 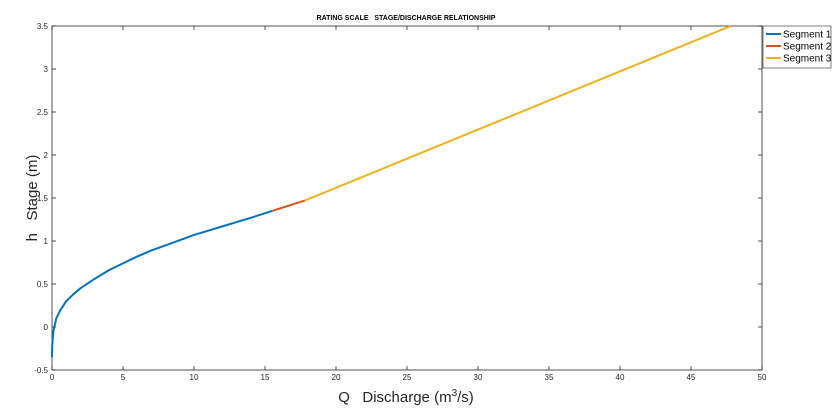 I want to click on y-tick-label: 0, so click(x=46, y=327).